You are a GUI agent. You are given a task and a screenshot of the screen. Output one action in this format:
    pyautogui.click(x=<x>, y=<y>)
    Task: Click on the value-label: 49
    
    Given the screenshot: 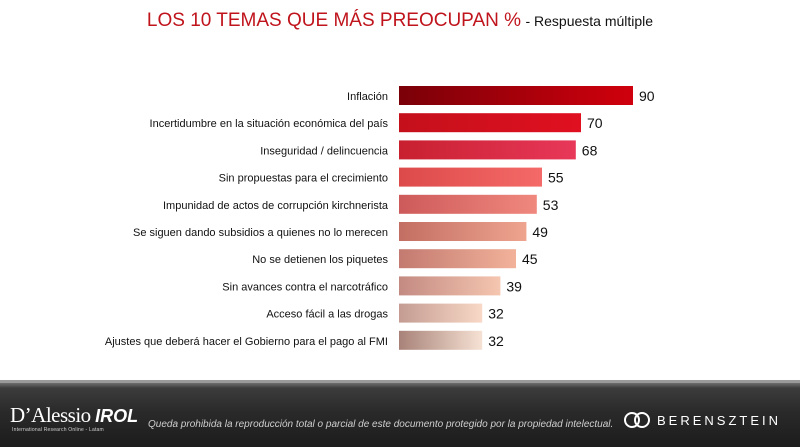 What is the action you would take?
    pyautogui.click(x=540, y=232)
    